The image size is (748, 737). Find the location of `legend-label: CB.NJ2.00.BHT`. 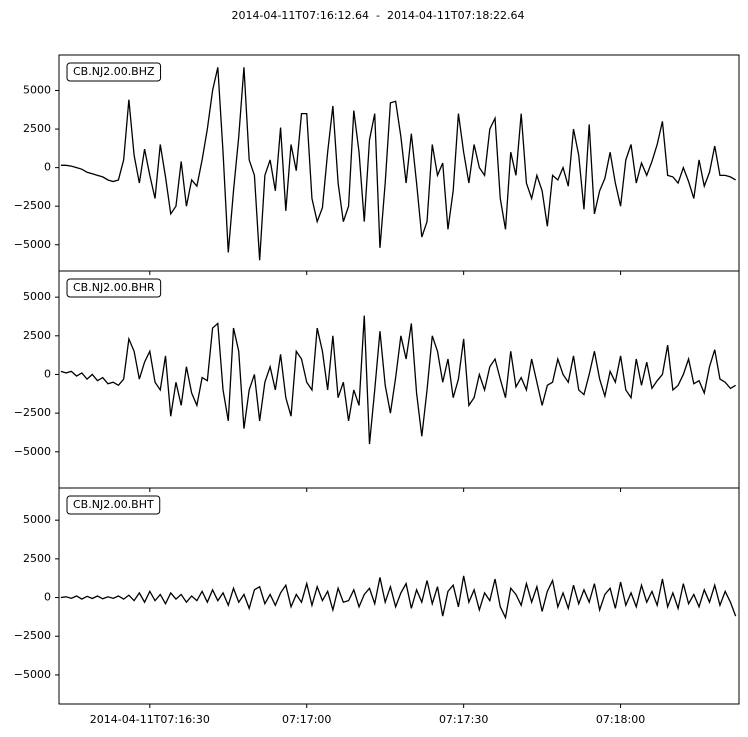

legend-label: CB.NJ2.00.BHT is located at coordinates (113, 504).